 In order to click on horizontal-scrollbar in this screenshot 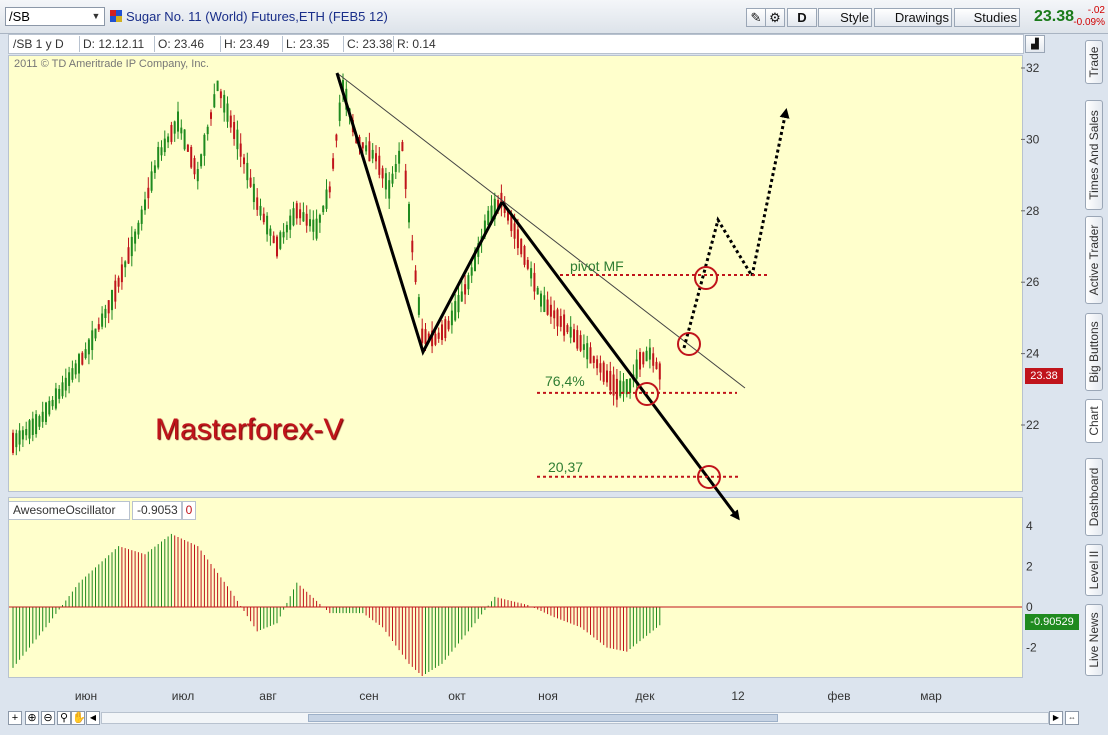, I will do `click(575, 718)`.